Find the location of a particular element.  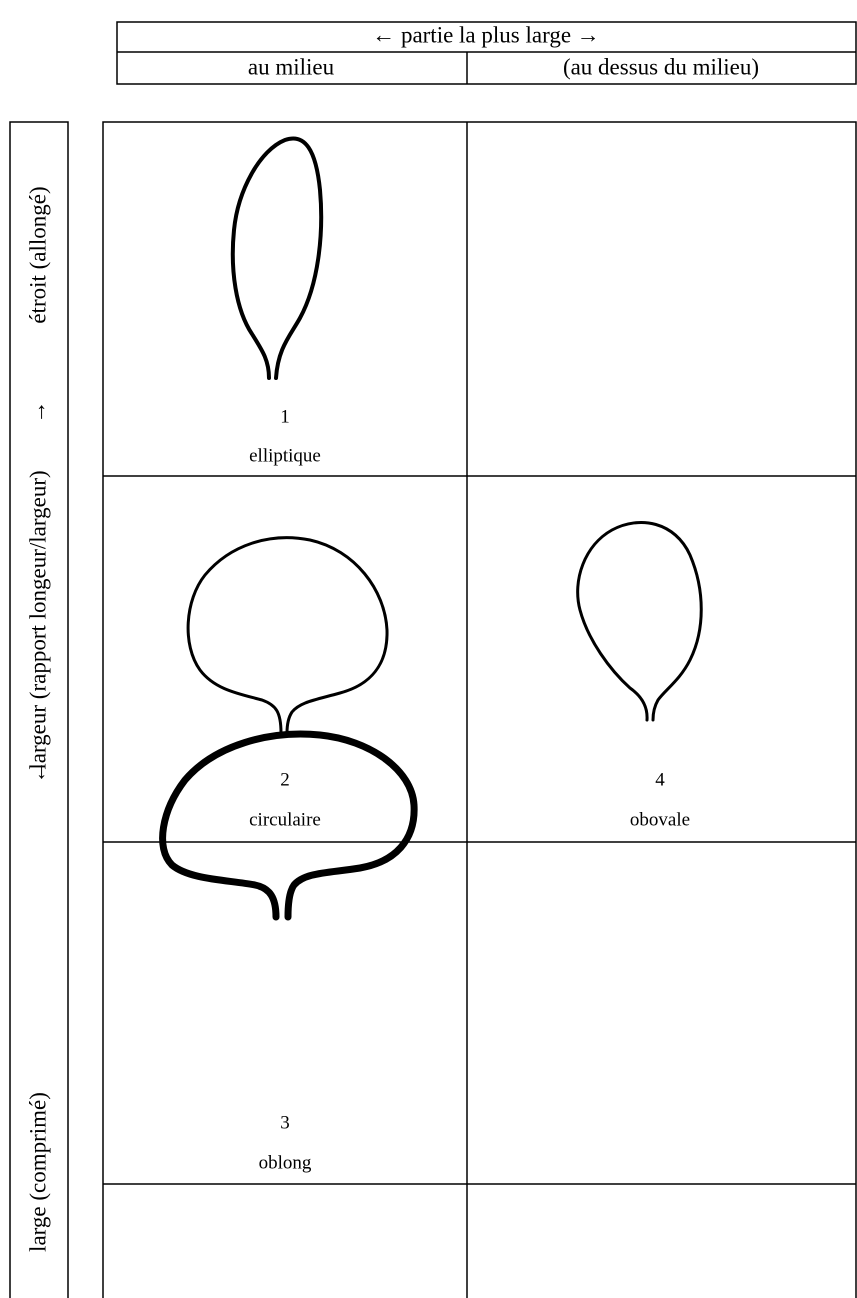

cell-number: 1 is located at coordinates (285, 416).